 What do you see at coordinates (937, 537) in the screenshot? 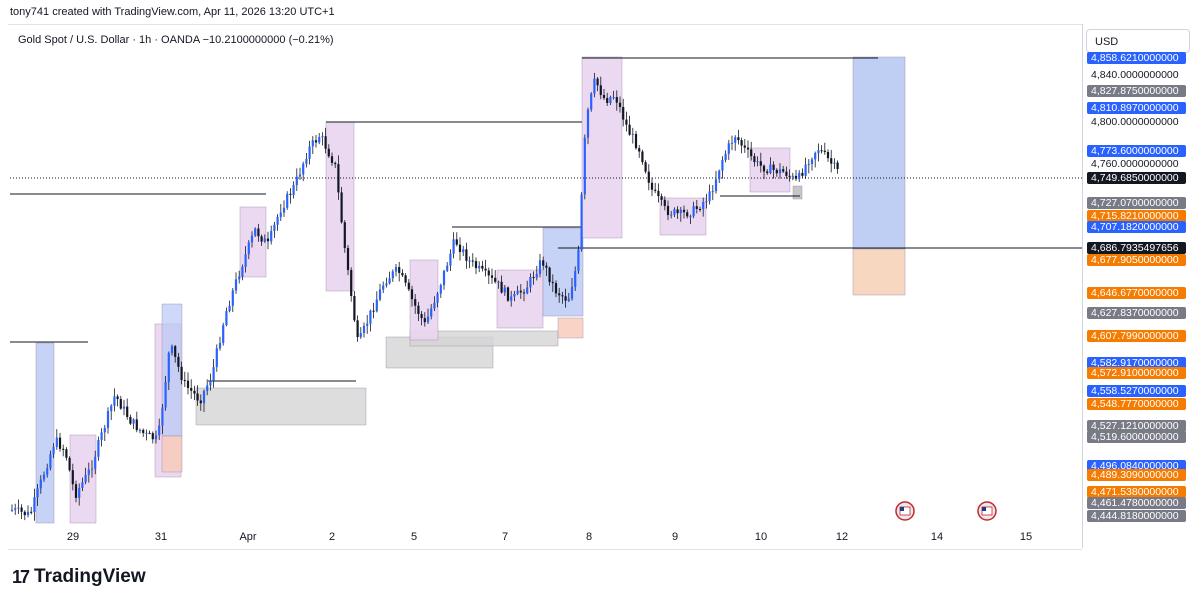
I see `time-tick: 14` at bounding box center [937, 537].